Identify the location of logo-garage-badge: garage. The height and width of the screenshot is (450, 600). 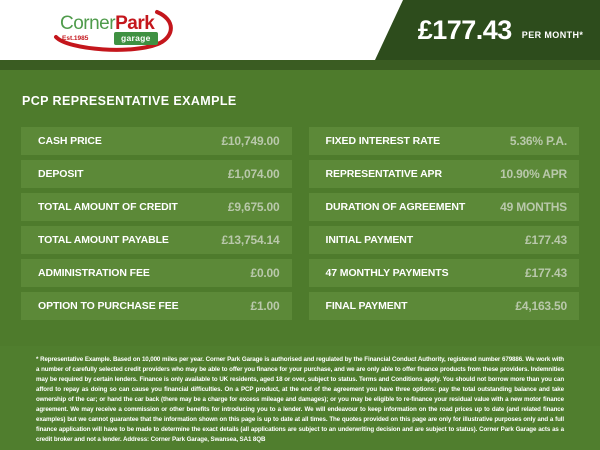
(136, 38).